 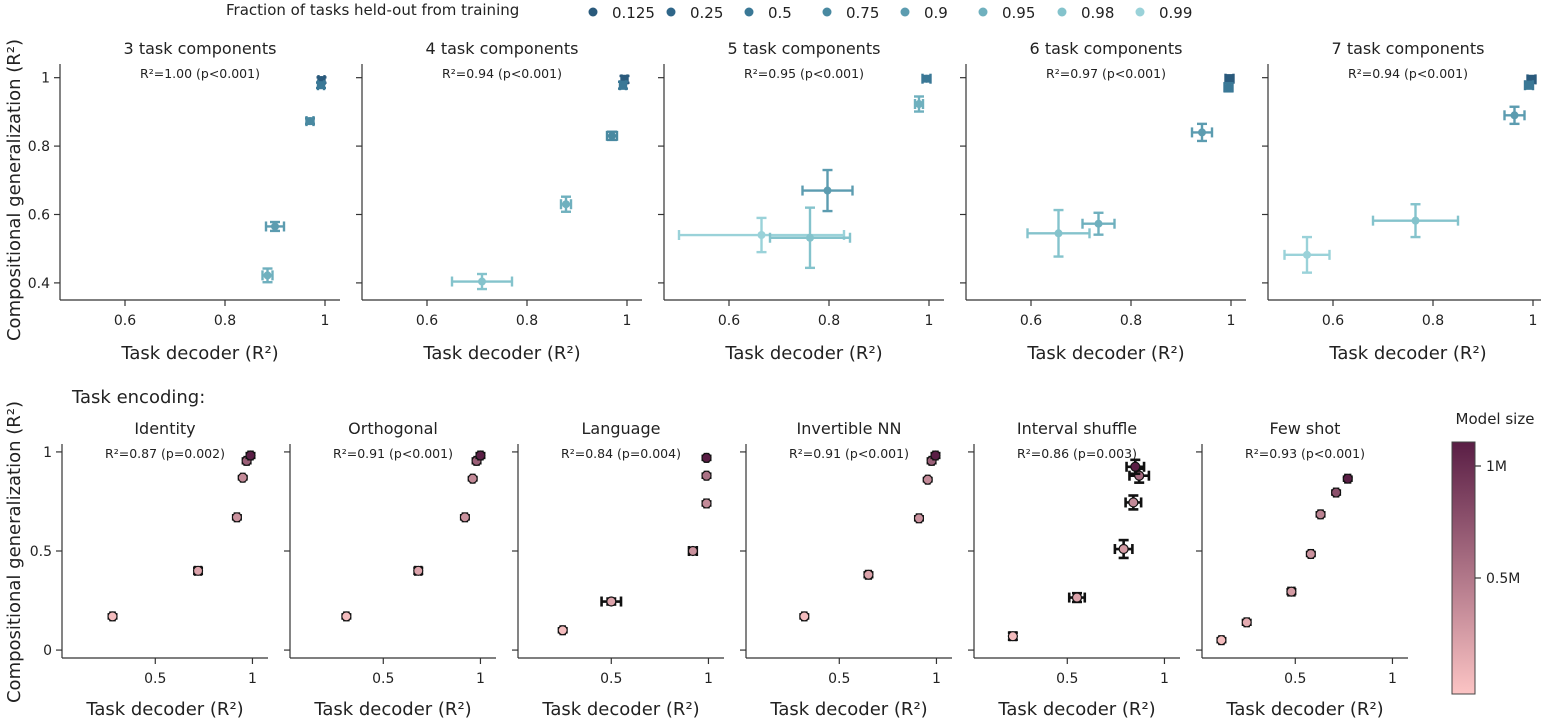 What do you see at coordinates (706, 13) in the screenshot?
I see `legend-label: 0.25` at bounding box center [706, 13].